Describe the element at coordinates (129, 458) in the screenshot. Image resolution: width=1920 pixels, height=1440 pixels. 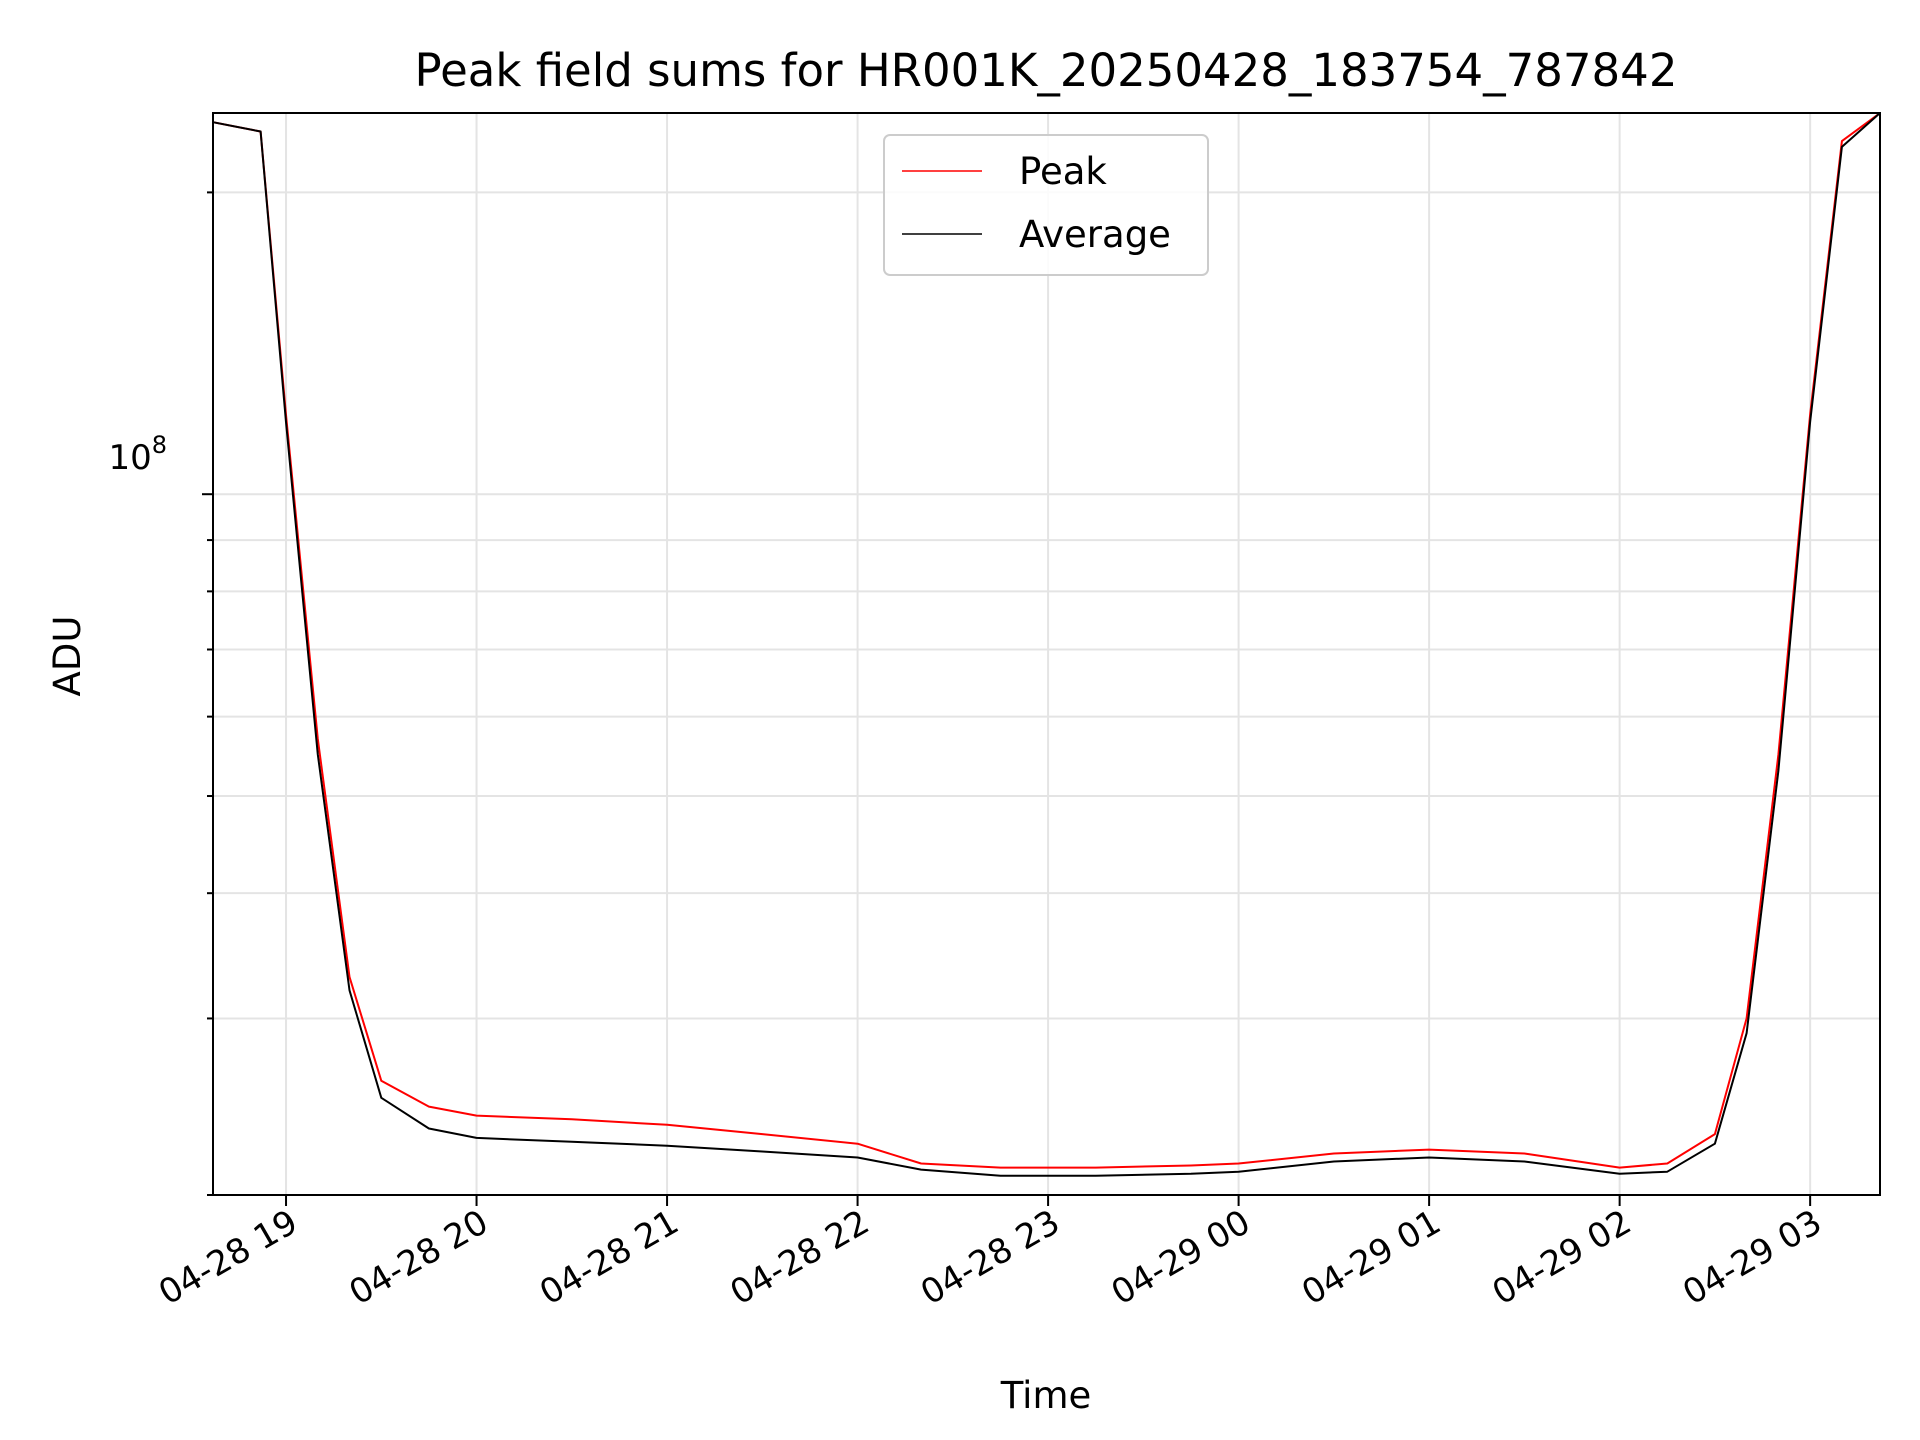
I see `y-tick-base: 10` at that location.